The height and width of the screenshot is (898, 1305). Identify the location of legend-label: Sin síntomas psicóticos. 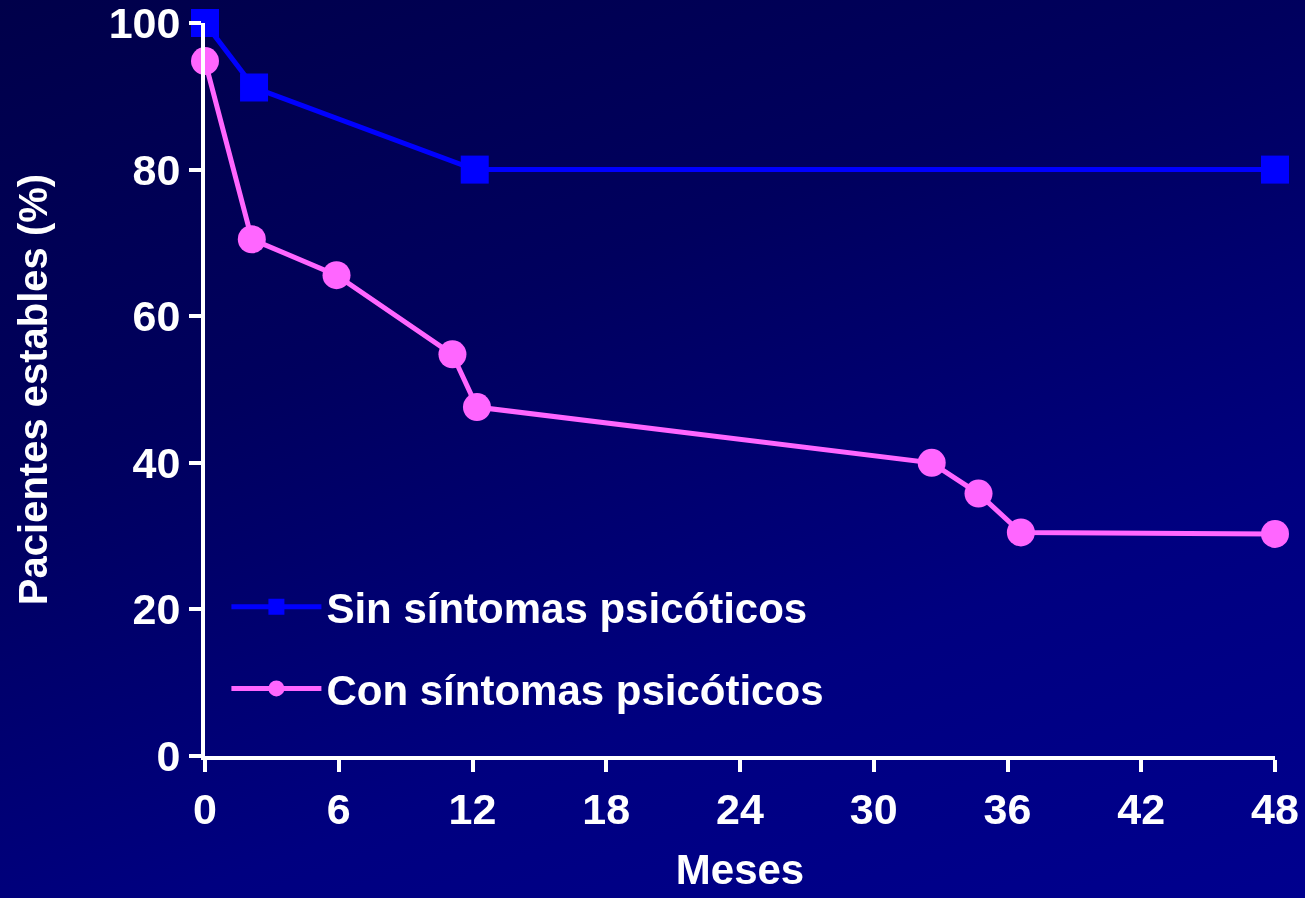
(567, 609).